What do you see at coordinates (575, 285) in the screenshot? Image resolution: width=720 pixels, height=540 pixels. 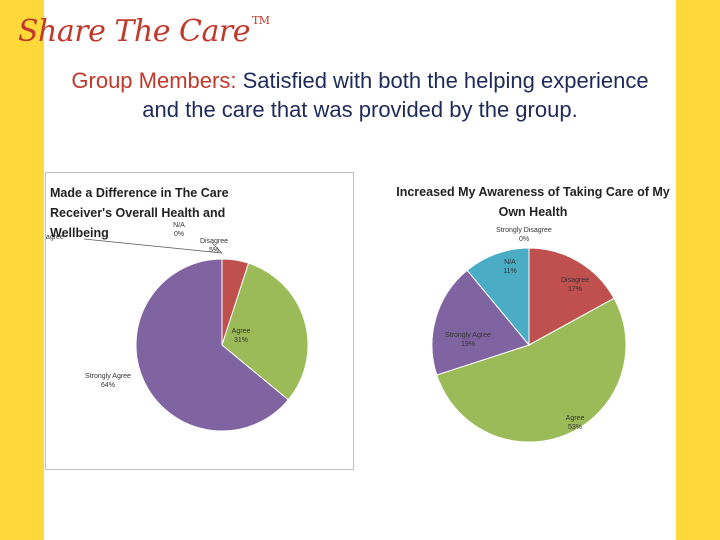 I see `slice-label-disagree: Disagree 17%` at bounding box center [575, 285].